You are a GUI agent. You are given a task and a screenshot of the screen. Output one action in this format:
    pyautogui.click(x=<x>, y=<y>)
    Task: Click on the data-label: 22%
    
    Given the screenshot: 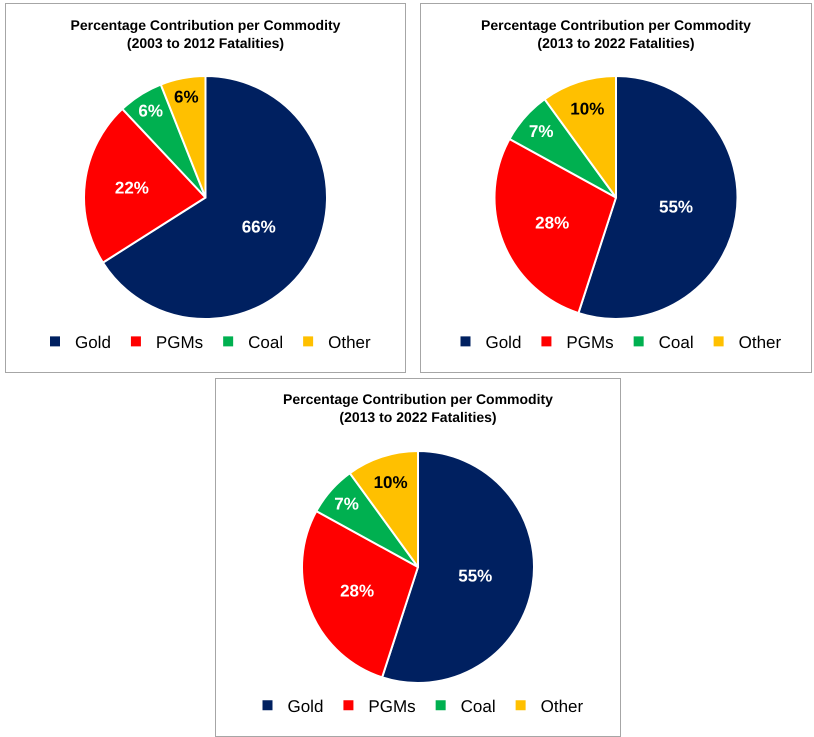 What is the action you would take?
    pyautogui.click(x=131, y=188)
    